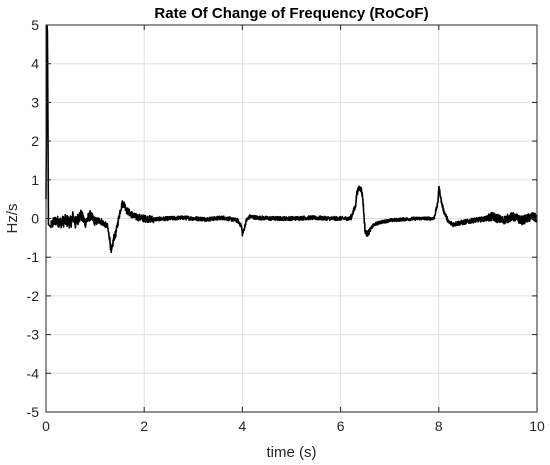 The height and width of the screenshot is (465, 550). I want to click on y-tick-label: 5, so click(35, 25).